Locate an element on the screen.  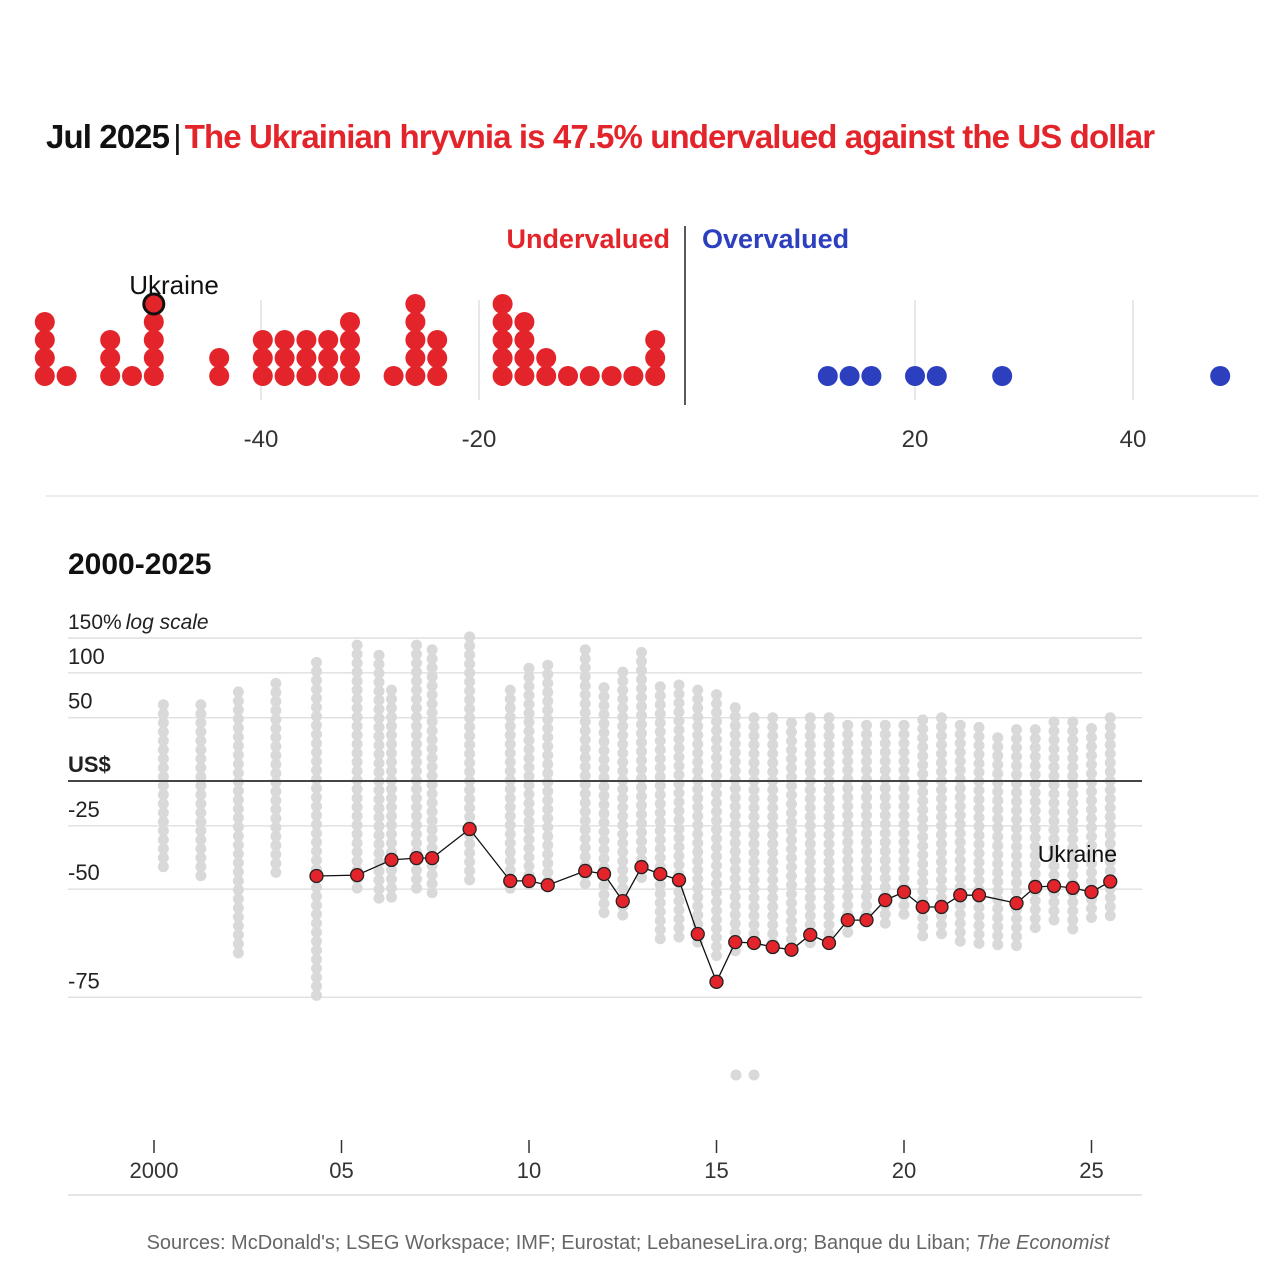
ukraine-highlight-dot is located at coordinates (154, 304).